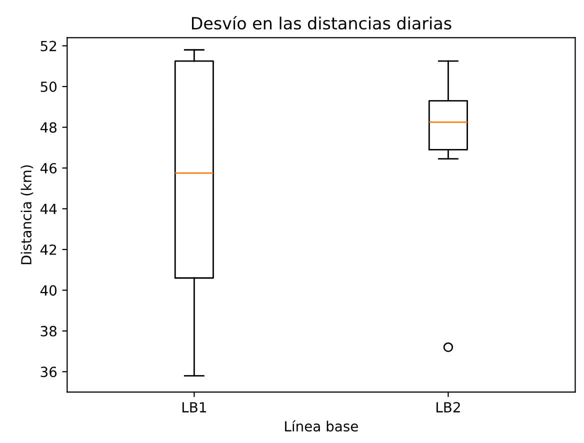 The height and width of the screenshot is (443, 584). Describe the element at coordinates (448, 407) in the screenshot. I see `x-tick-label: LB2` at that location.